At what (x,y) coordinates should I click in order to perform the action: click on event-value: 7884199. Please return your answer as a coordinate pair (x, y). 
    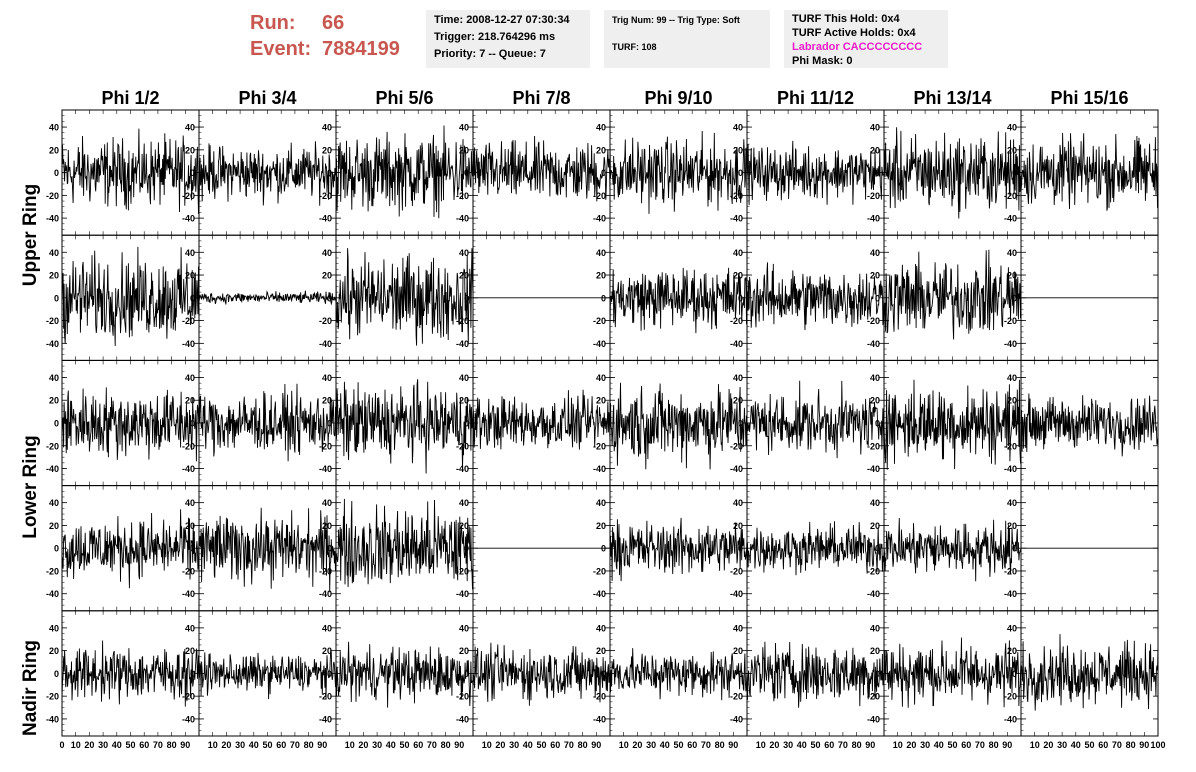
    Looking at the image, I should click on (361, 49).